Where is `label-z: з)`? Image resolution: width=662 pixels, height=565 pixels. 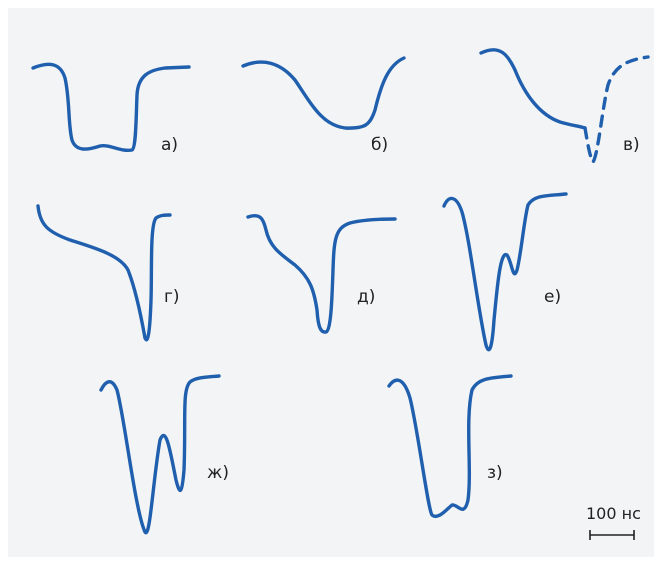 label-z: з) is located at coordinates (495, 473).